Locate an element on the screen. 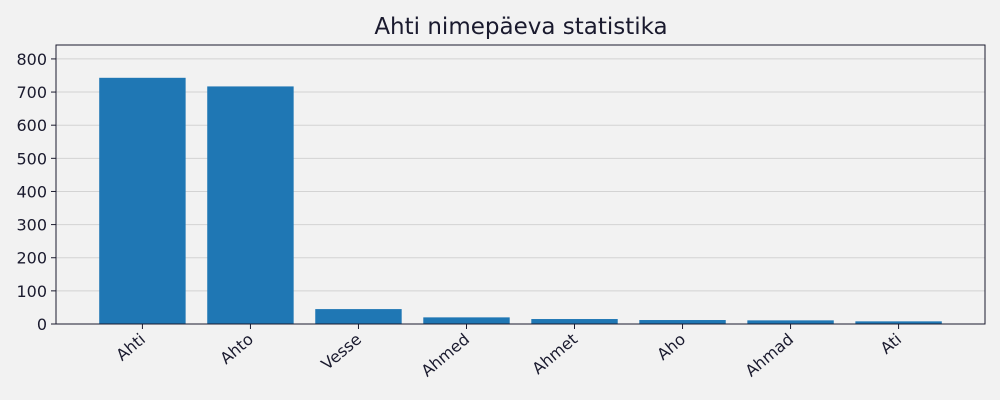  y-tick-label: 200 is located at coordinates (31, 258).